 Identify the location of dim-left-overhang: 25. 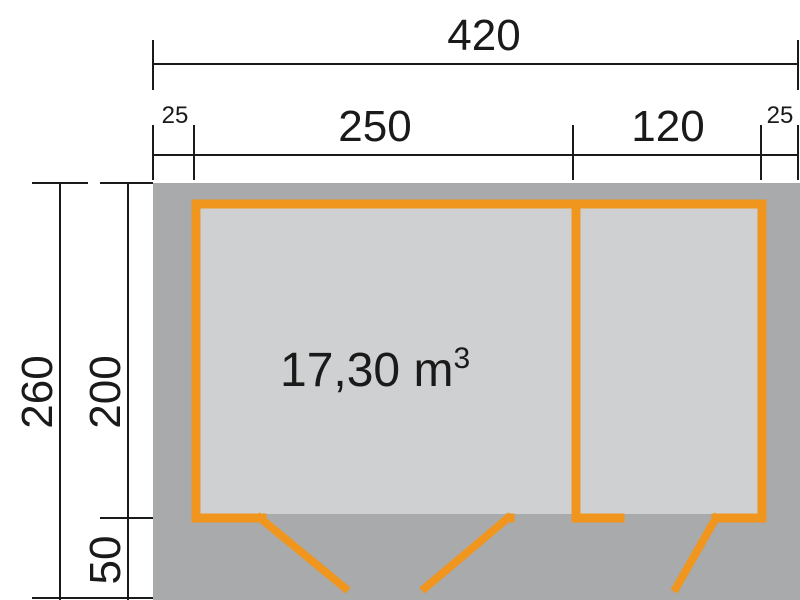
(175, 115).